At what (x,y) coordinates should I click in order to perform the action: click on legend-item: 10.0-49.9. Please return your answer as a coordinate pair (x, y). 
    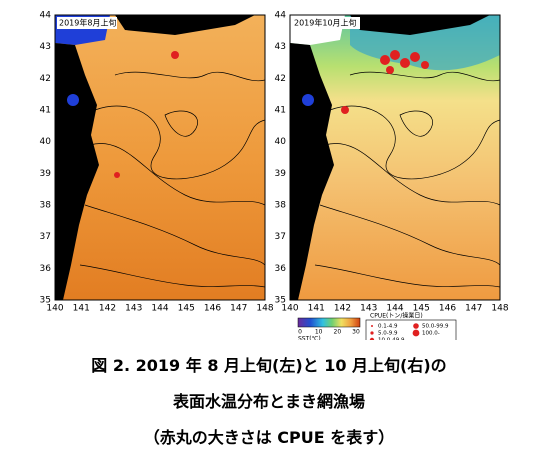
    Looking at the image, I should click on (391, 339).